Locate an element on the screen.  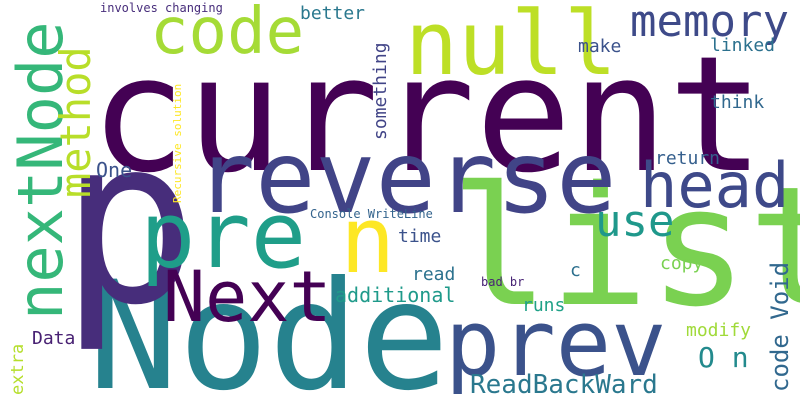
word-involves-changing: involves changing is located at coordinates (161, 8).